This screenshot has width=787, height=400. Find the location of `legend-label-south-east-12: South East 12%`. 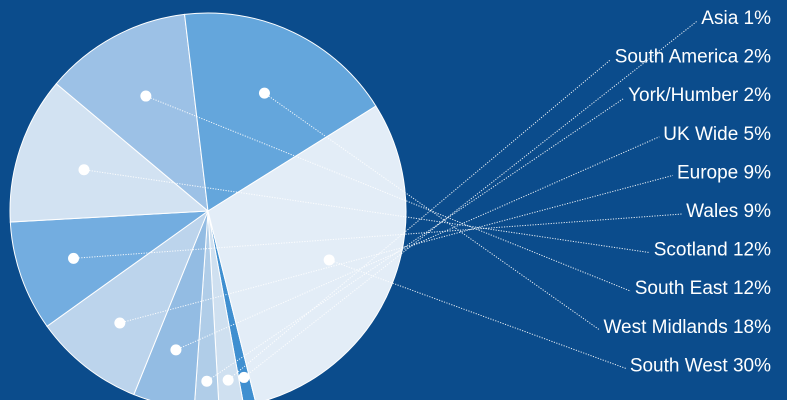

legend-label-south-east-12: South East 12% is located at coordinates (703, 288).